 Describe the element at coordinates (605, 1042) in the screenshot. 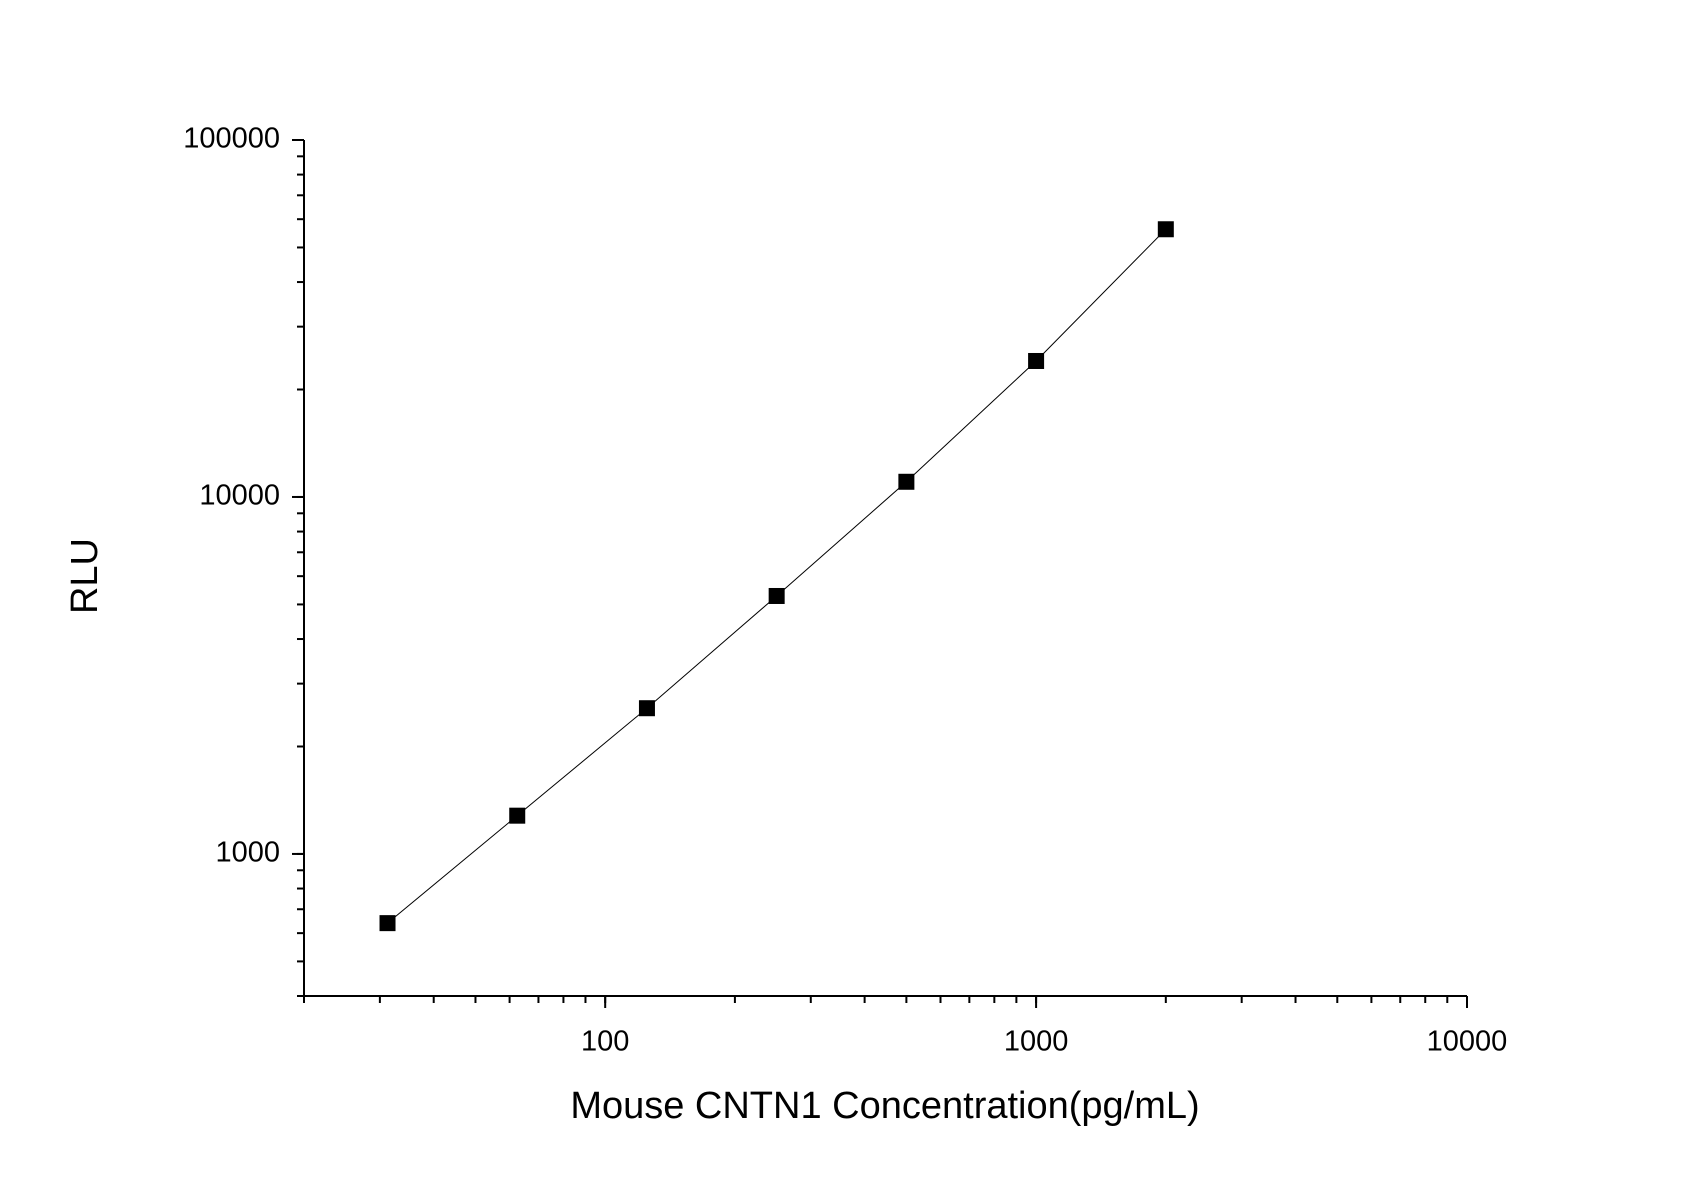

I see `x-tick-label: 100` at that location.